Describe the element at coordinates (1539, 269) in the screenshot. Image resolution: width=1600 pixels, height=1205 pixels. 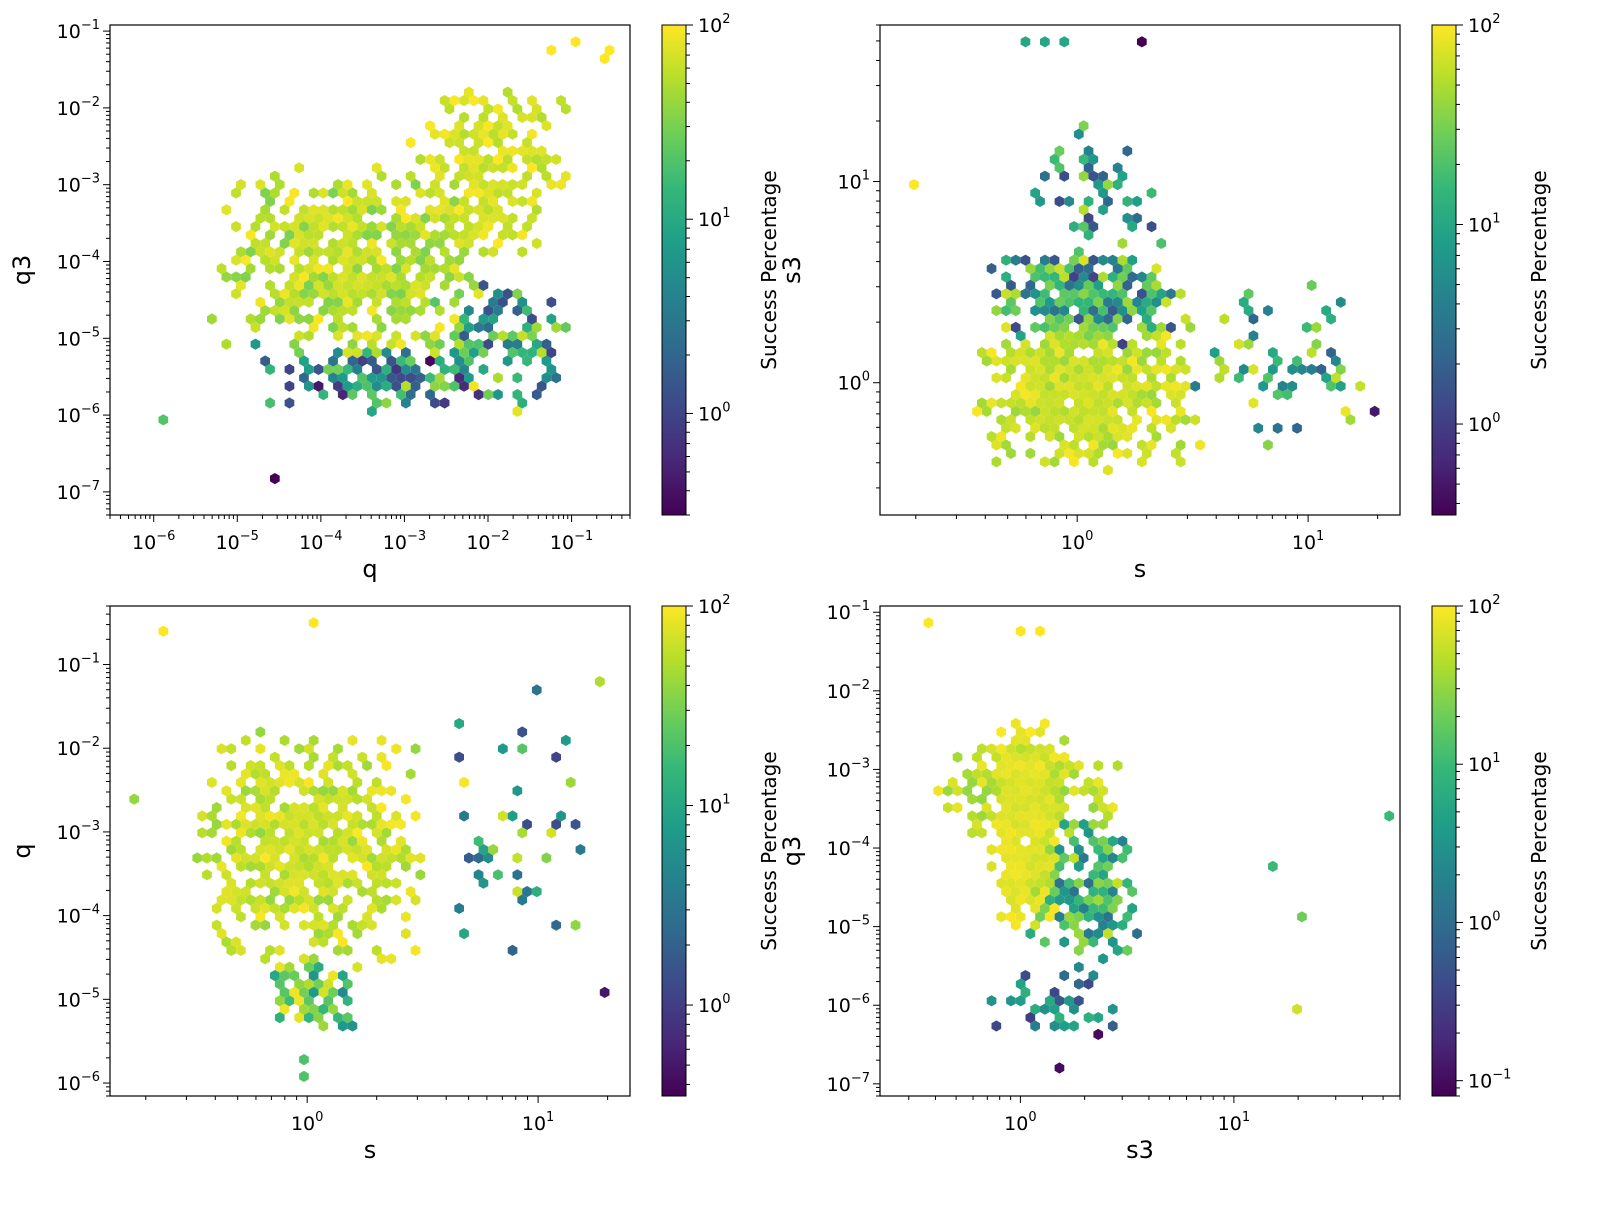
I see `colorbar-label: Success Percentage` at that location.